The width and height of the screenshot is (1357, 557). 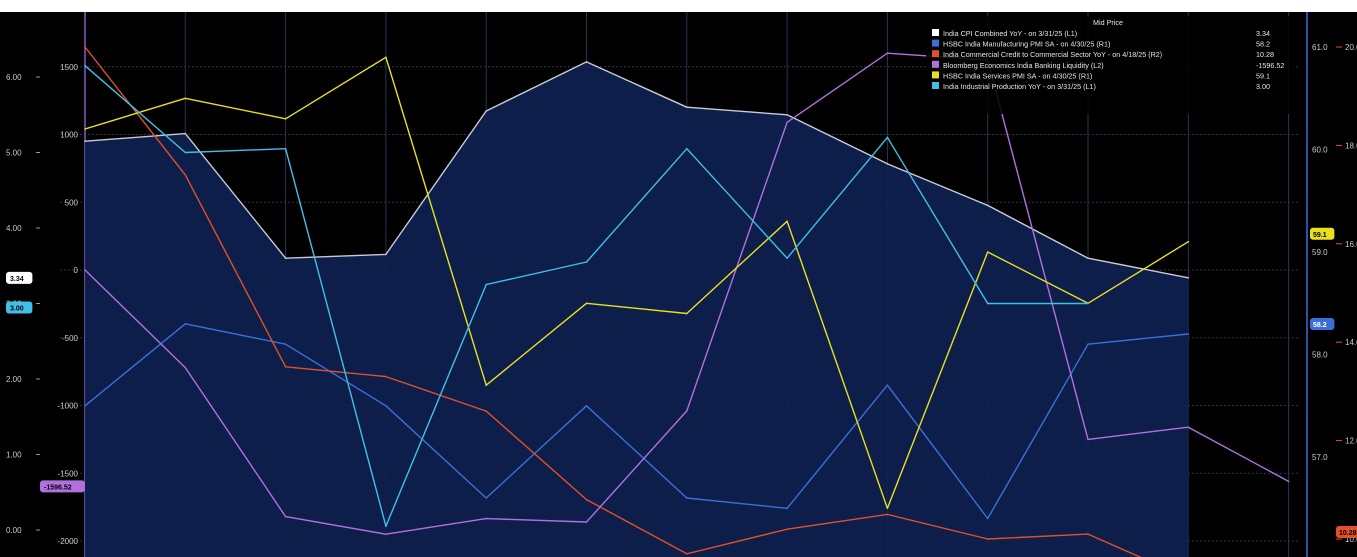 I want to click on y-axis-R1-tick: 61.0, so click(x=1320, y=47).